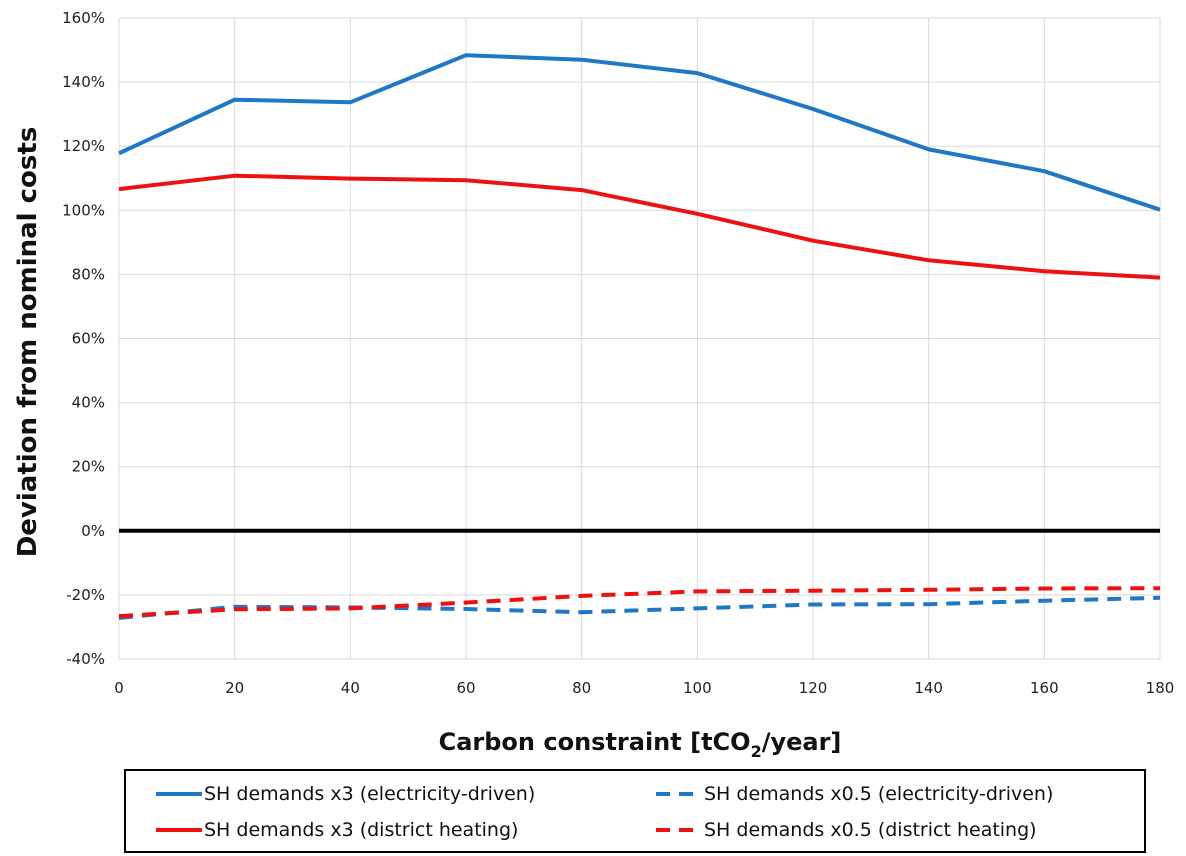 This screenshot has width=1186, height=856. I want to click on legend-label: SH demands x3 (electricity-driven), so click(369, 794).